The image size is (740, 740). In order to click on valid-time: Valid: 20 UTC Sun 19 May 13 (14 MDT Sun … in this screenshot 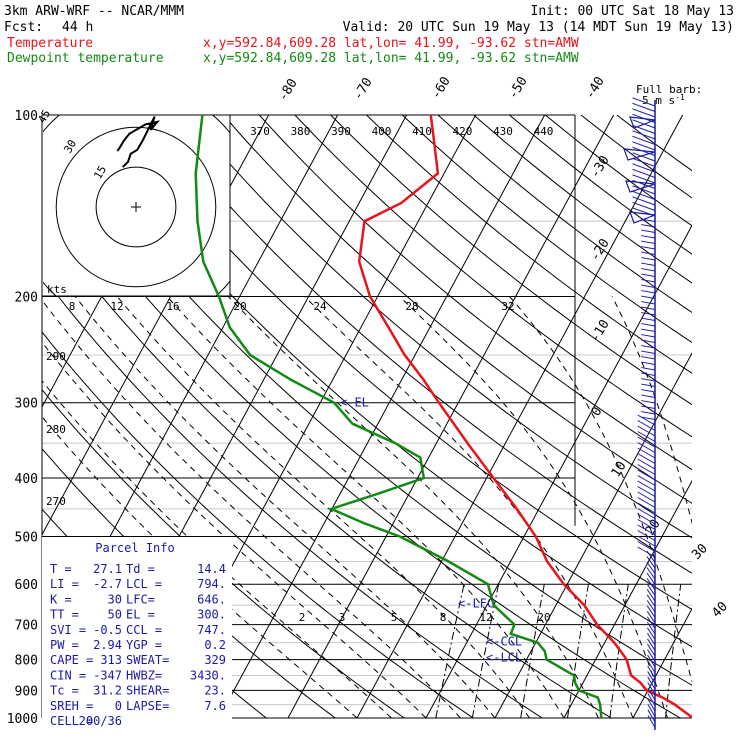, I will do `click(538, 27)`.